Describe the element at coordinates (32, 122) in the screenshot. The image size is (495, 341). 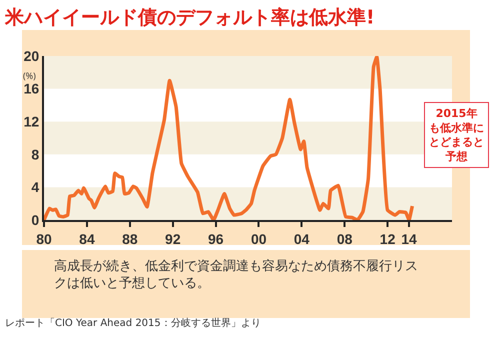
I see `y-tick-label: 12` at that location.